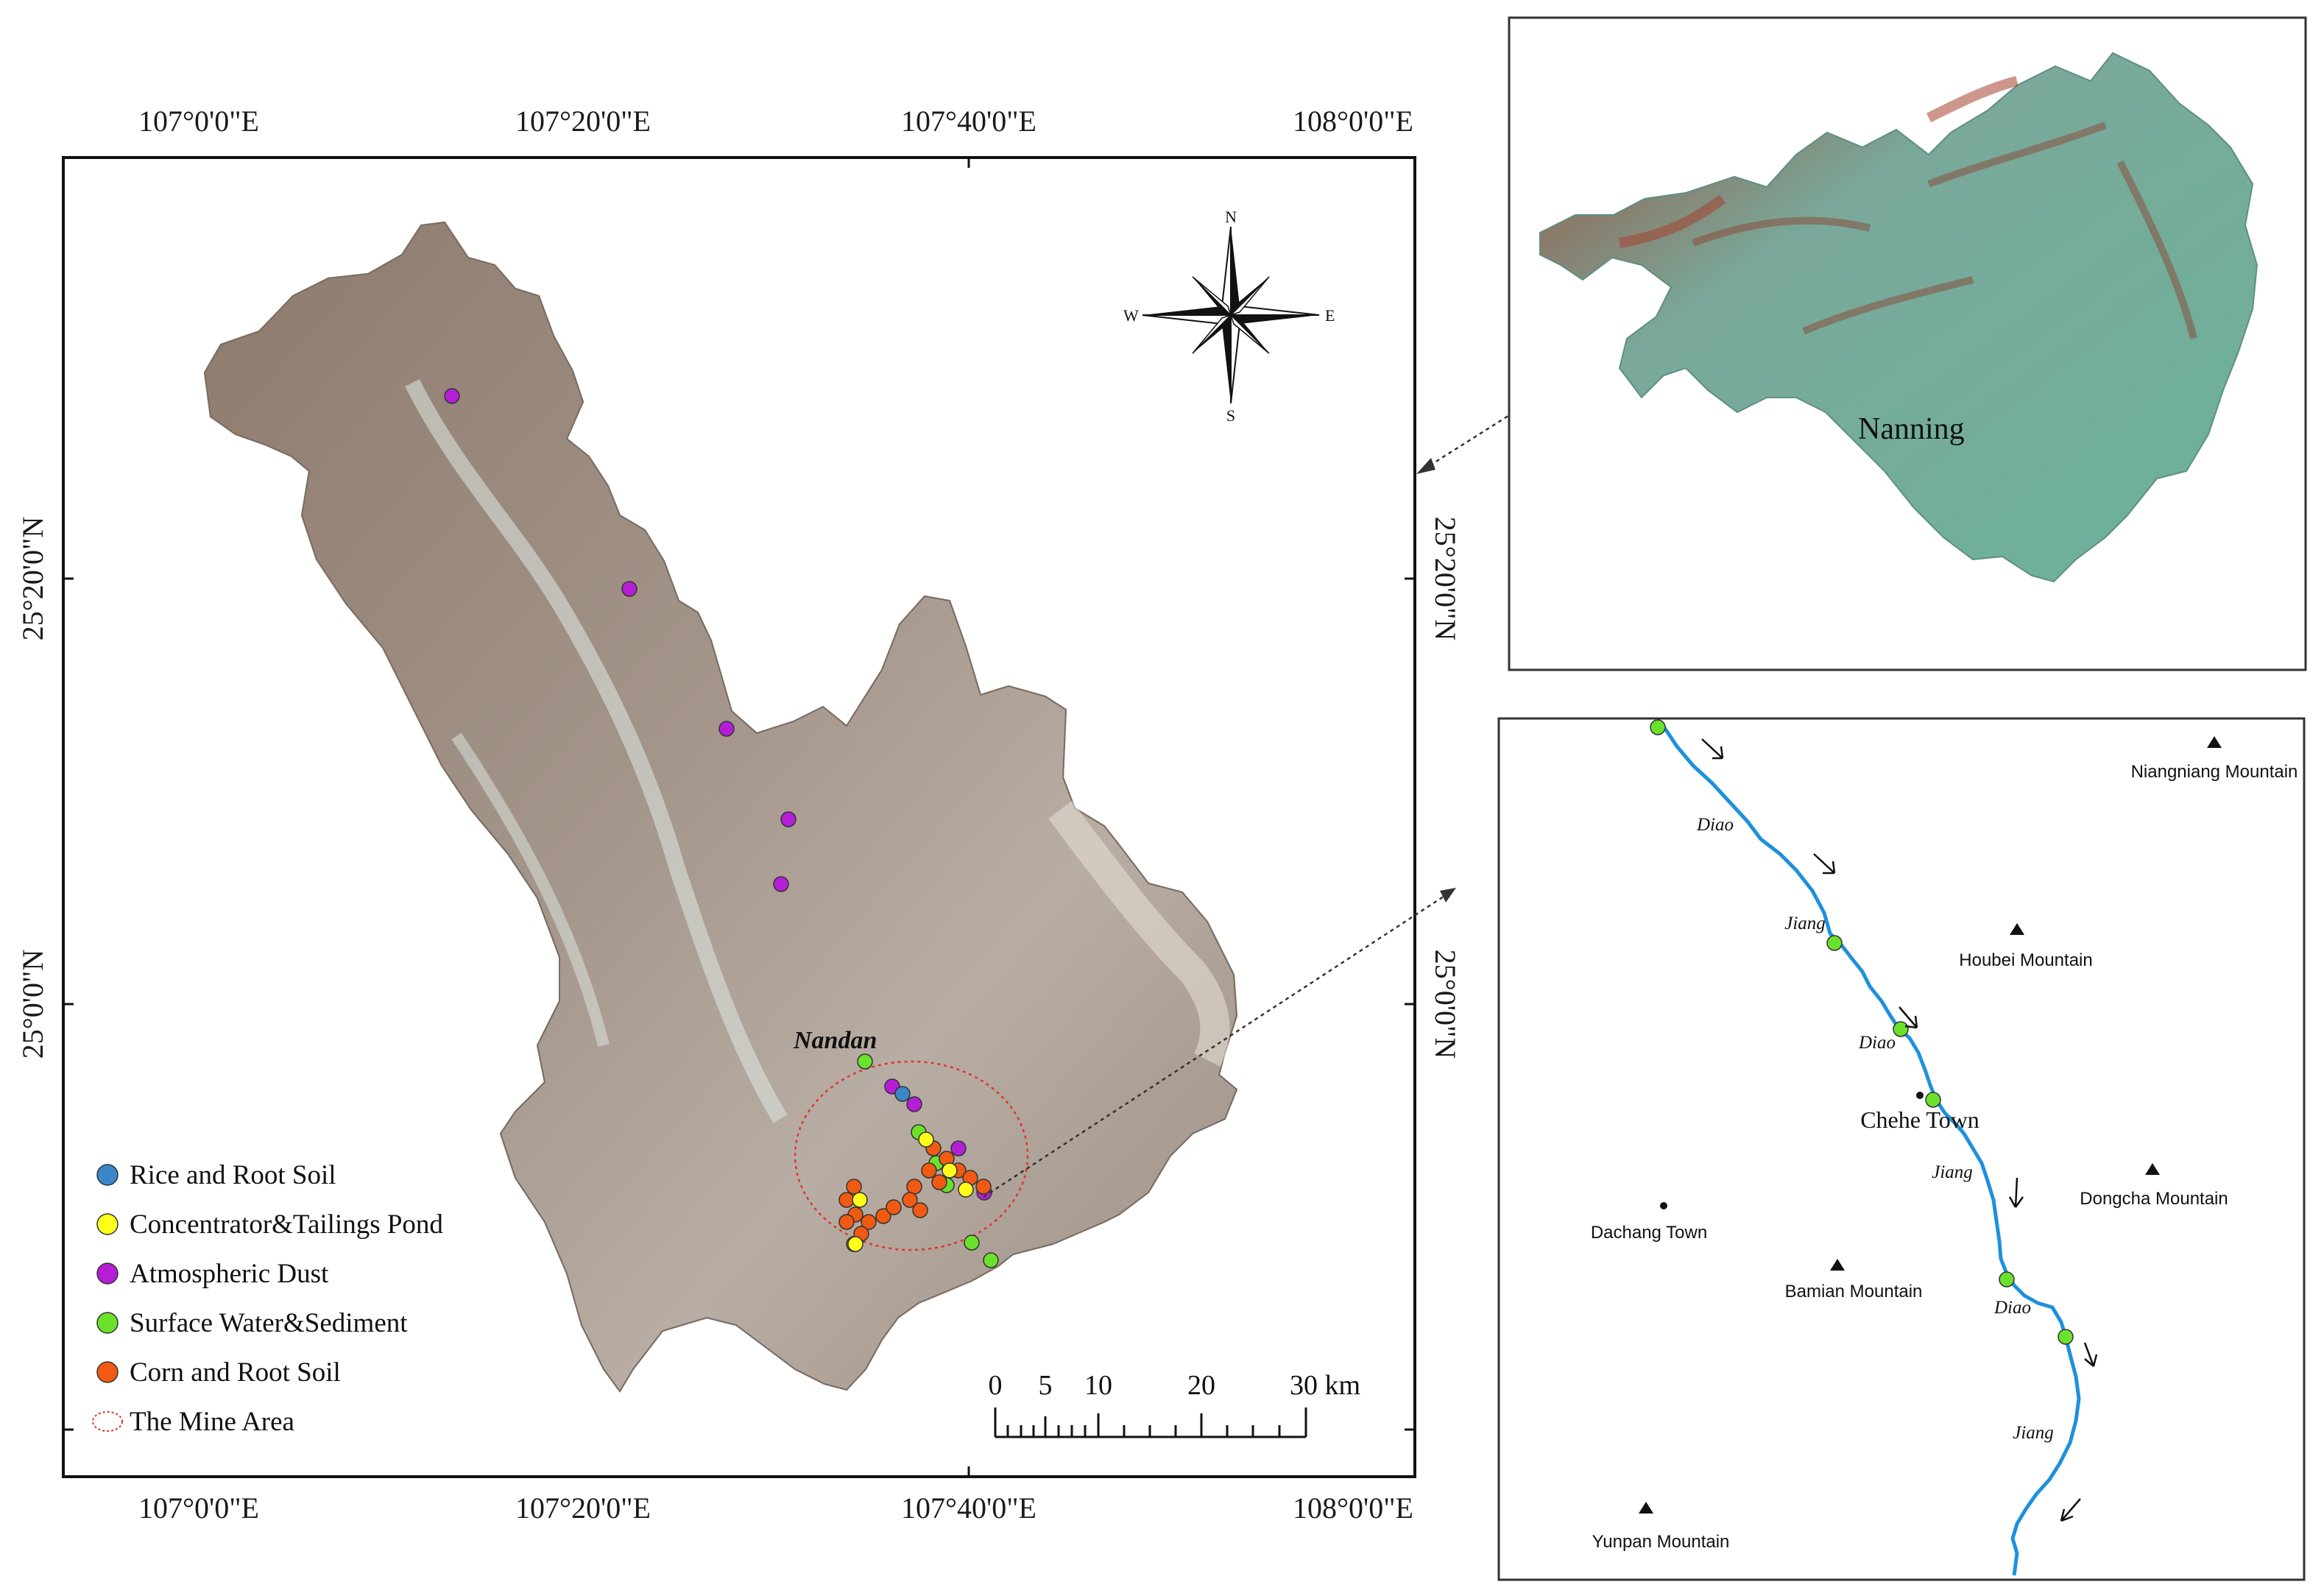 The height and width of the screenshot is (1593, 2324). I want to click on legend-label: The Mine Area, so click(212, 1422).